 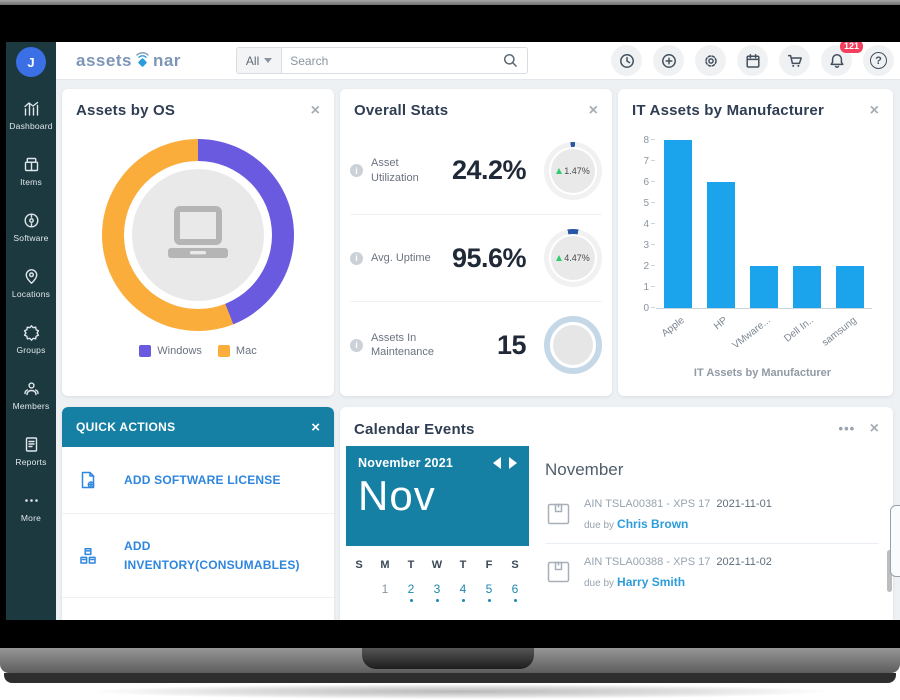 I want to click on inventory-icon, so click(x=88, y=555).